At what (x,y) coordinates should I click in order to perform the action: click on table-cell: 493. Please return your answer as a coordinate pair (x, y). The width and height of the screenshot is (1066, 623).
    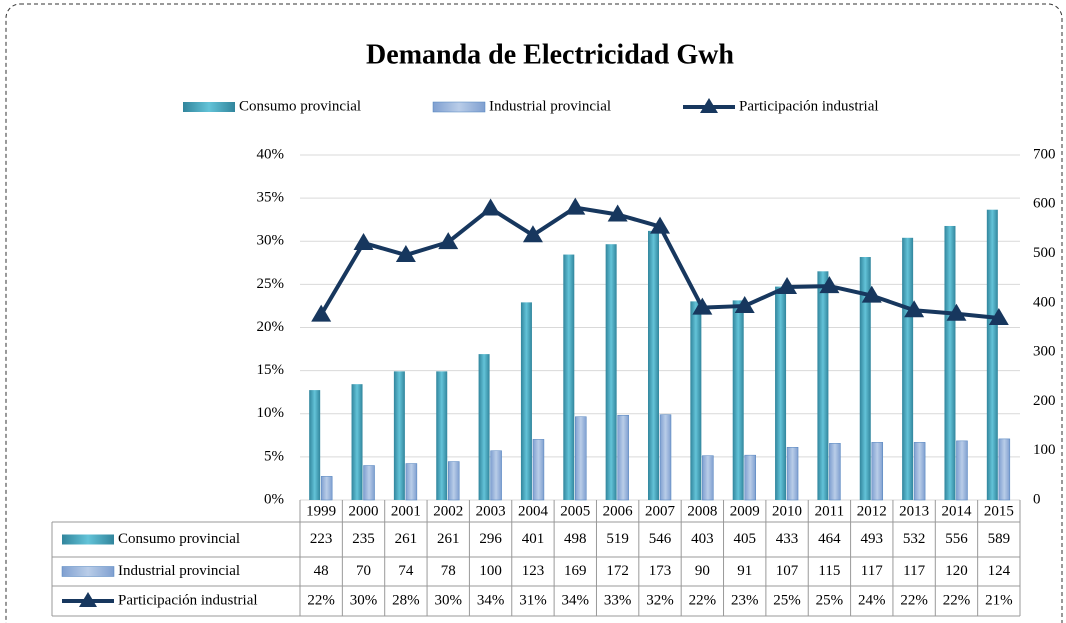
    Looking at the image, I should click on (872, 539).